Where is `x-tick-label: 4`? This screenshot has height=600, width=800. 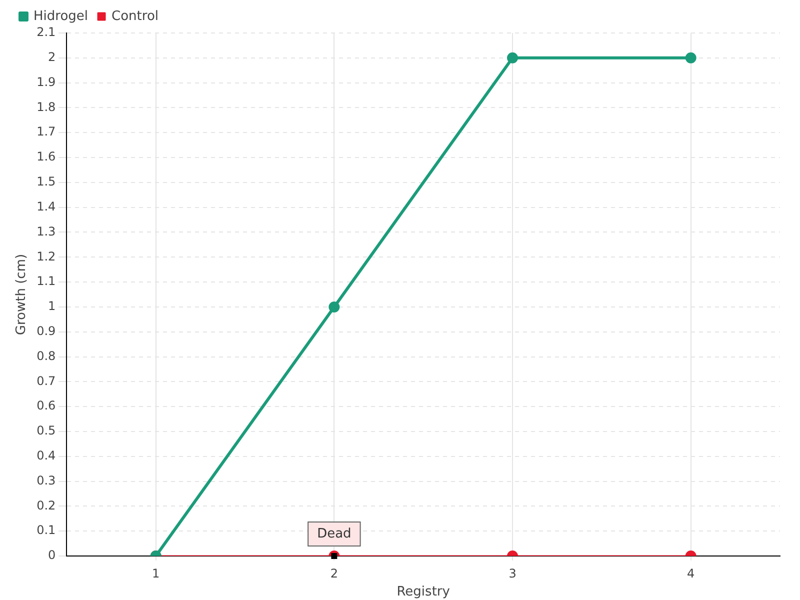 x-tick-label: 4 is located at coordinates (691, 573).